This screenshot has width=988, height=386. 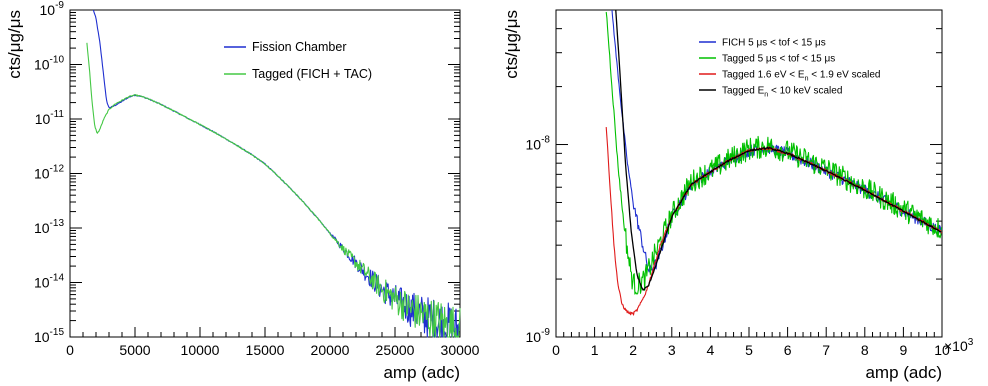 What do you see at coordinates (265, 350) in the screenshot?
I see `left-x-tick-label: 15000` at bounding box center [265, 350].